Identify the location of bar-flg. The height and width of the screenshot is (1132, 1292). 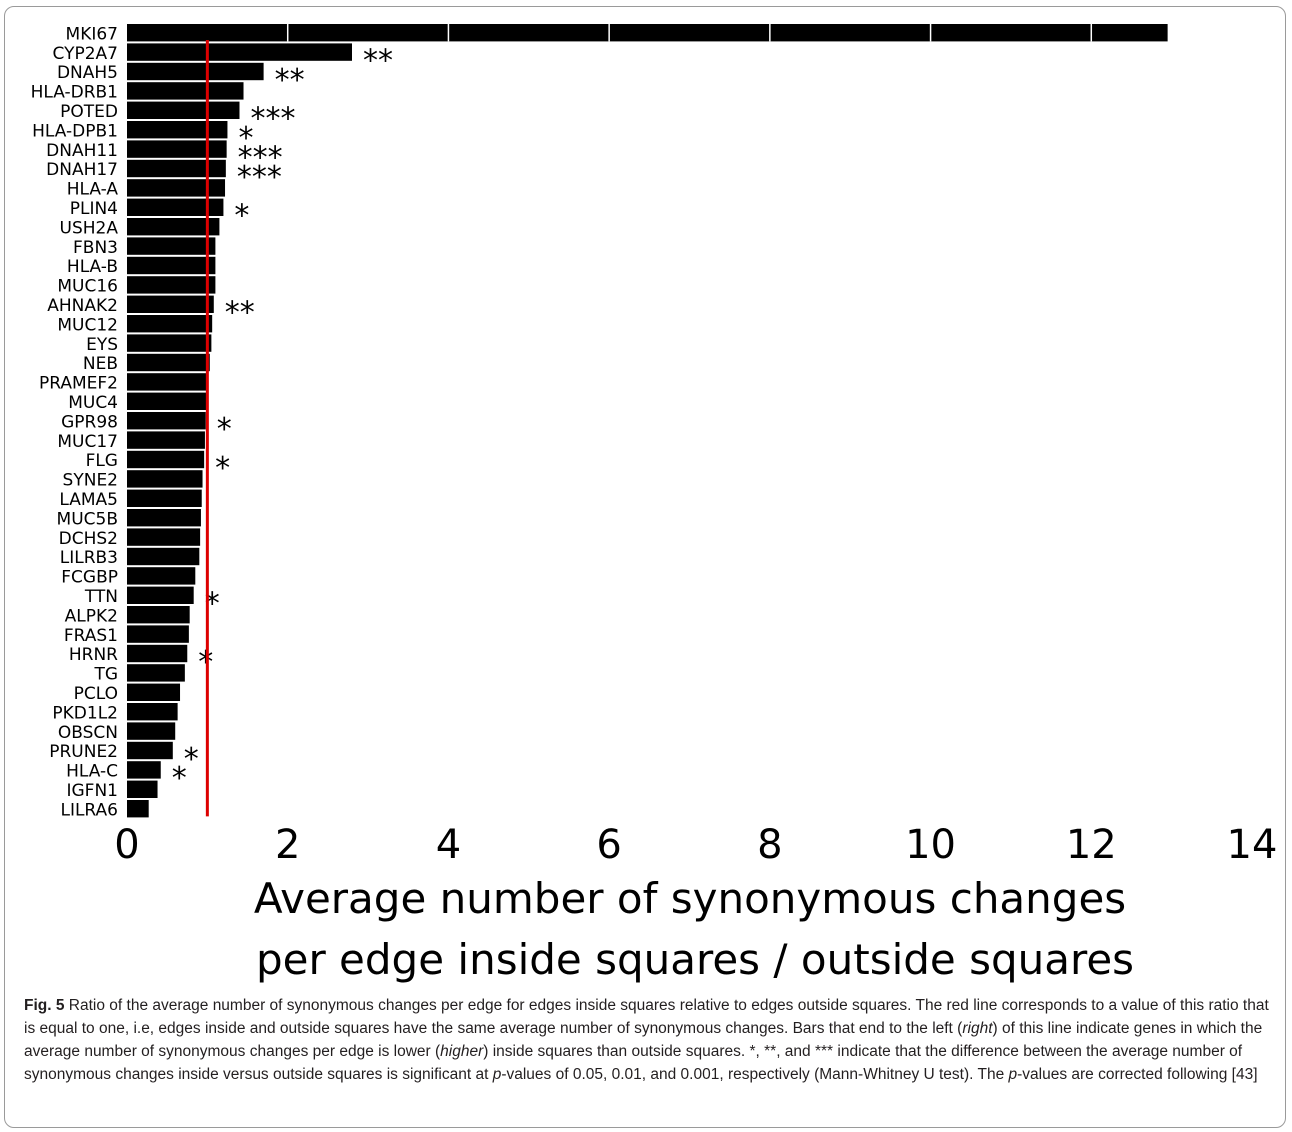
(166, 459).